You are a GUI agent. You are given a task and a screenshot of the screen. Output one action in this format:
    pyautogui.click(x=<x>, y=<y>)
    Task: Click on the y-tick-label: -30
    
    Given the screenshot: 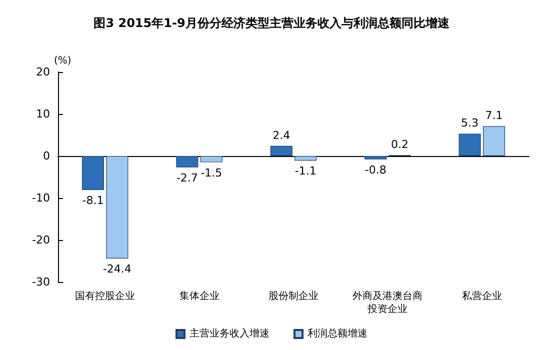 What is the action you would take?
    pyautogui.click(x=41, y=282)
    